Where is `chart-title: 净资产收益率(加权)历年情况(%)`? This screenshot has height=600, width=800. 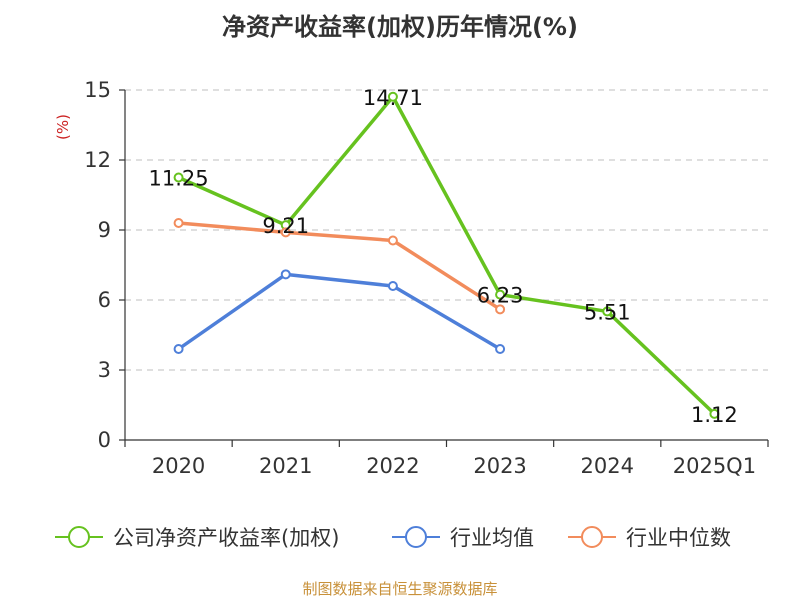
chart-title: 净资产收益率(加权)历年情况(%) is located at coordinates (400, 27).